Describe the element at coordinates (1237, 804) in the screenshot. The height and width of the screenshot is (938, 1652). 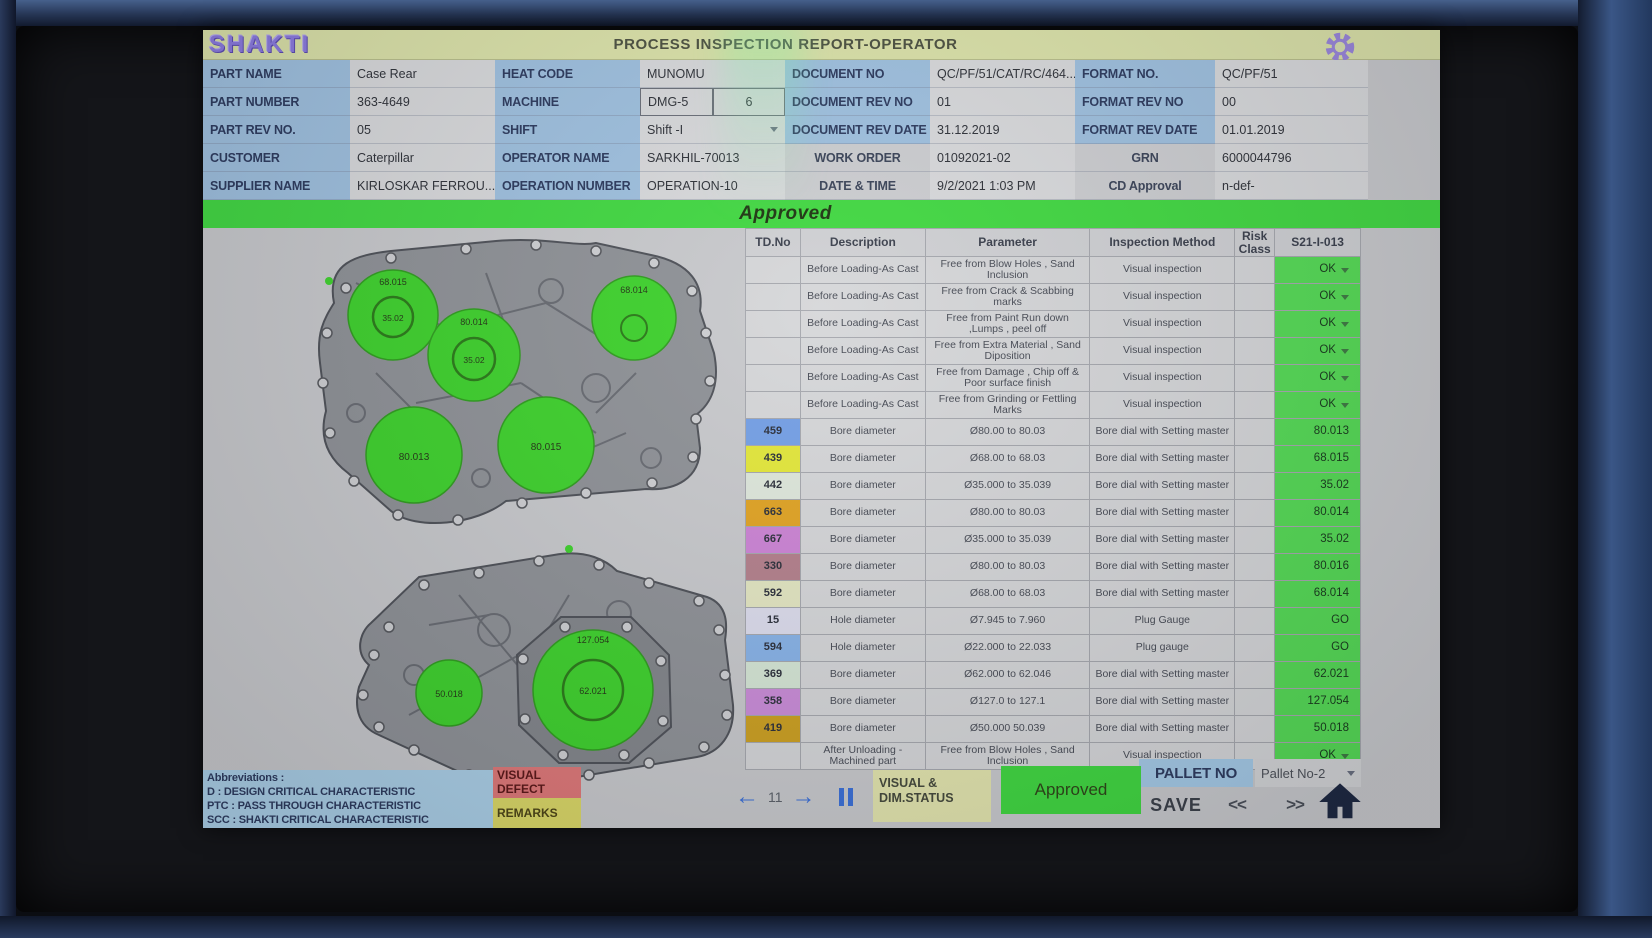
I see `previous-record-button: <<` at that location.